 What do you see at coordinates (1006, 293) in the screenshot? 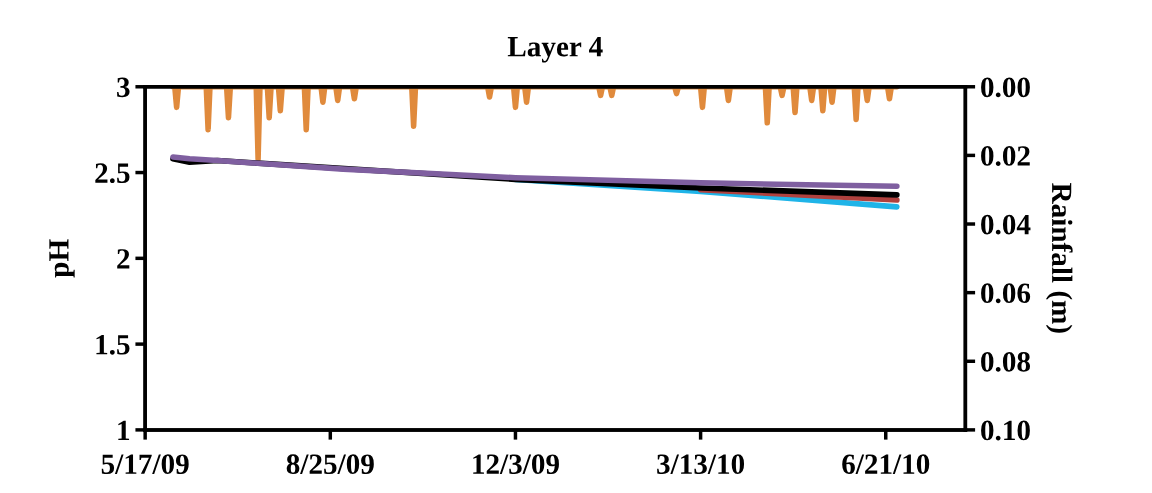
I see `y2-tick-label: 0.06` at bounding box center [1006, 293].